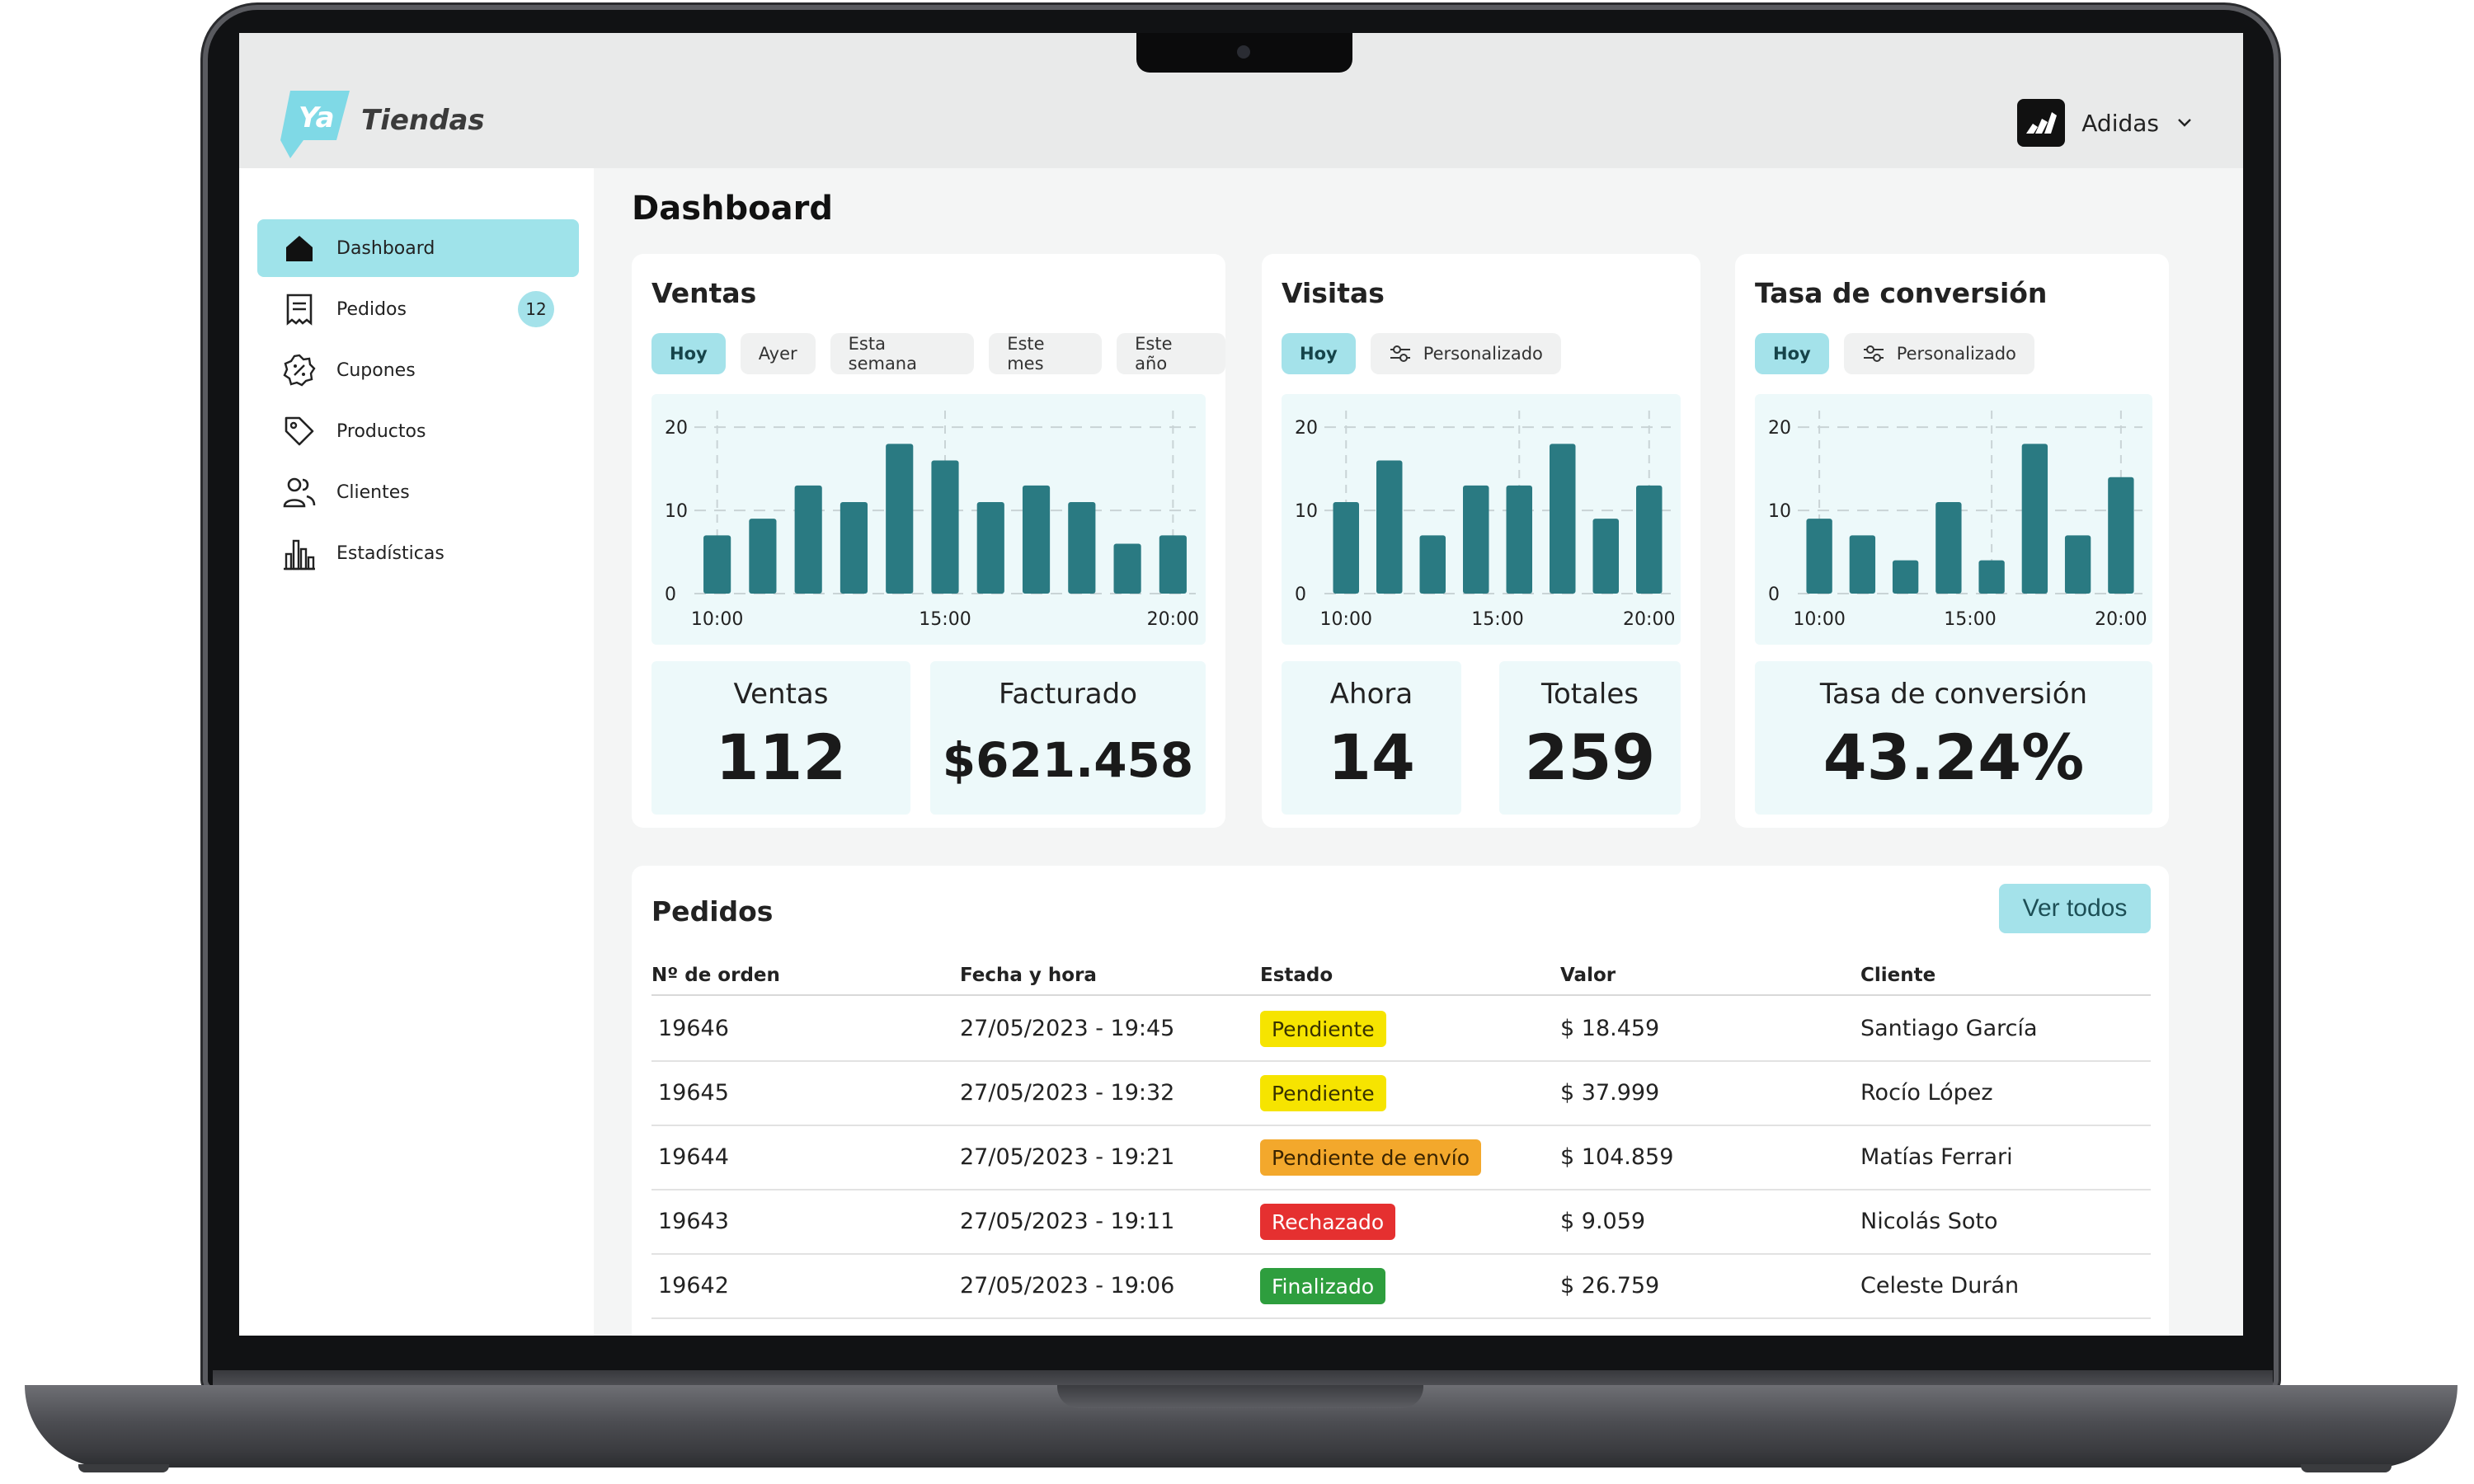  I want to click on value-cell: $ 18.459, so click(1610, 1028).